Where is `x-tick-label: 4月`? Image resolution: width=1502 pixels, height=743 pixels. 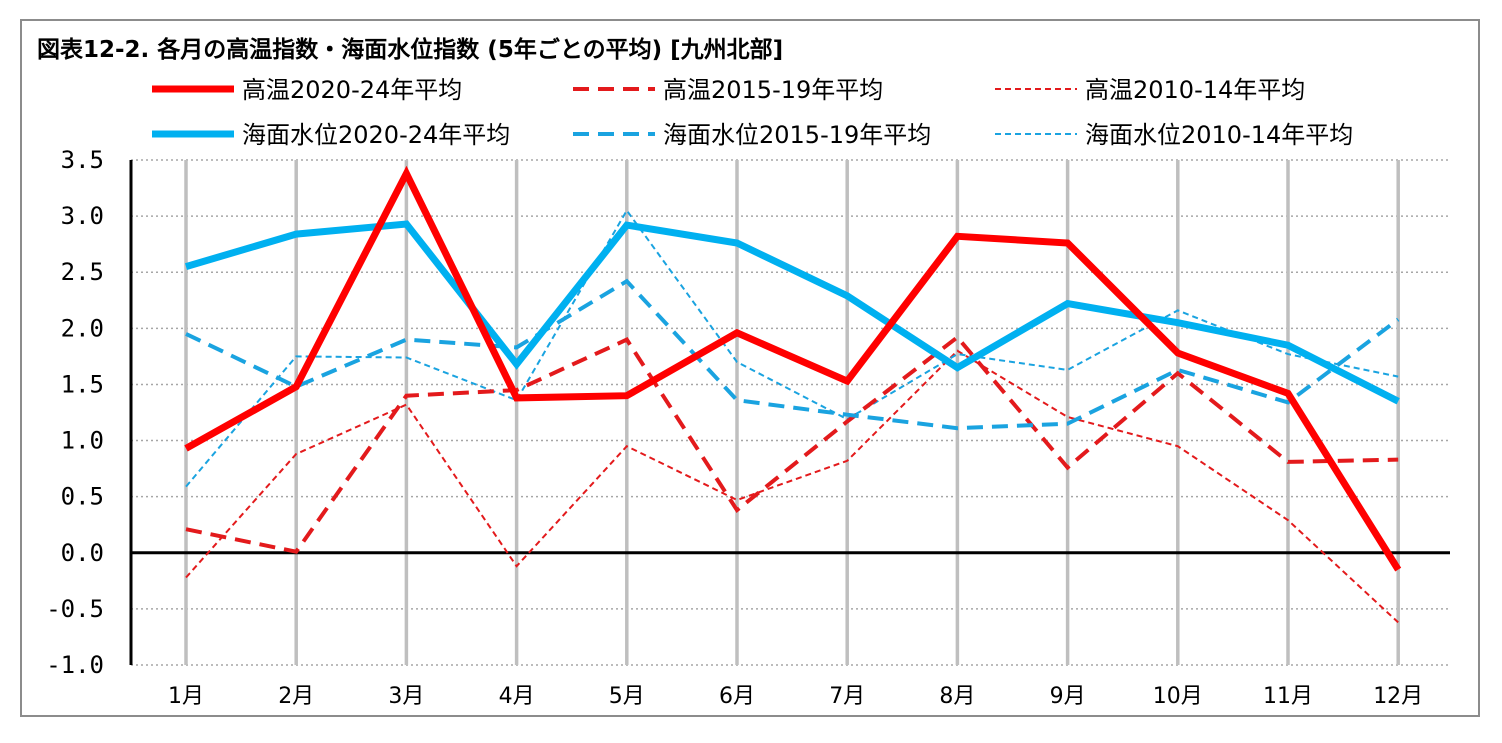 x-tick-label: 4月 is located at coordinates (517, 696).